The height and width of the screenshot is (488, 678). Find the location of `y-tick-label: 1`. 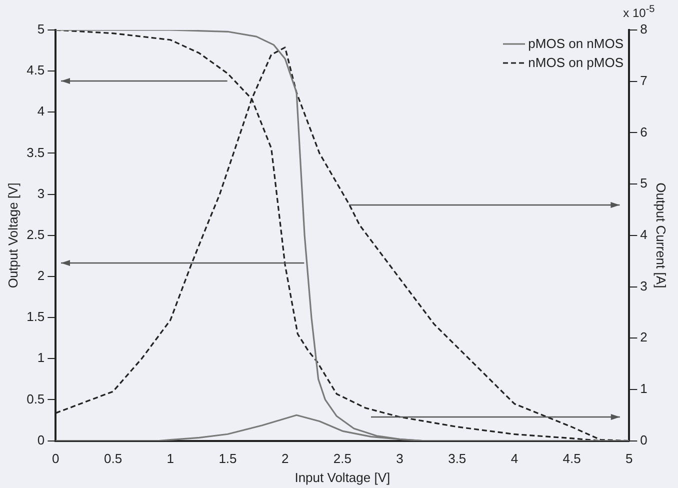

y-tick-label: 1 is located at coordinates (41, 358).